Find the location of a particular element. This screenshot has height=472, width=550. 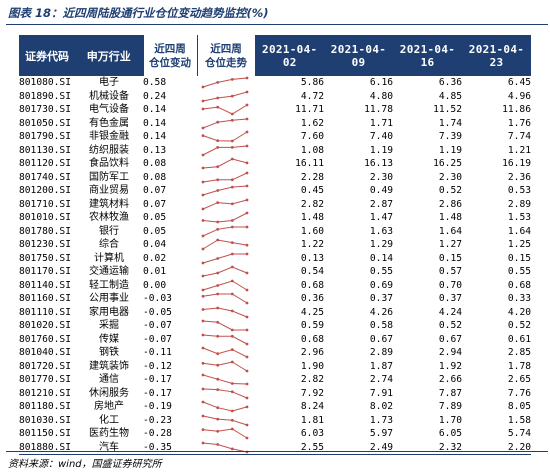

industry-name: 采掘 is located at coordinates (109, 325).